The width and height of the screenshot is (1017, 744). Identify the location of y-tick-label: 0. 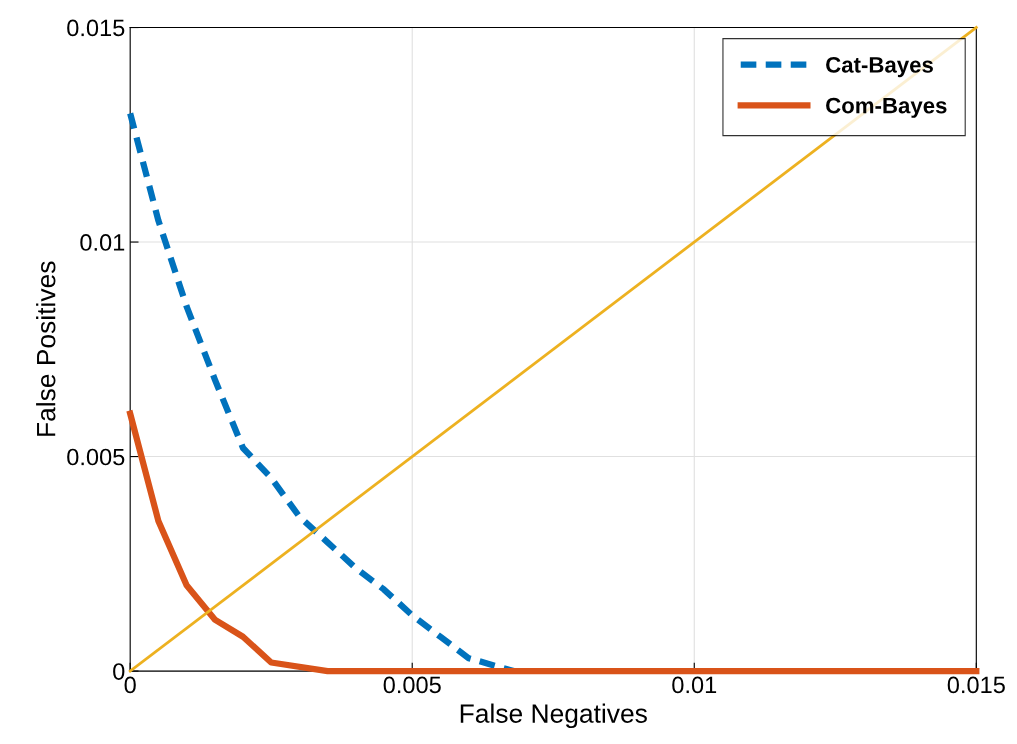
(119, 671).